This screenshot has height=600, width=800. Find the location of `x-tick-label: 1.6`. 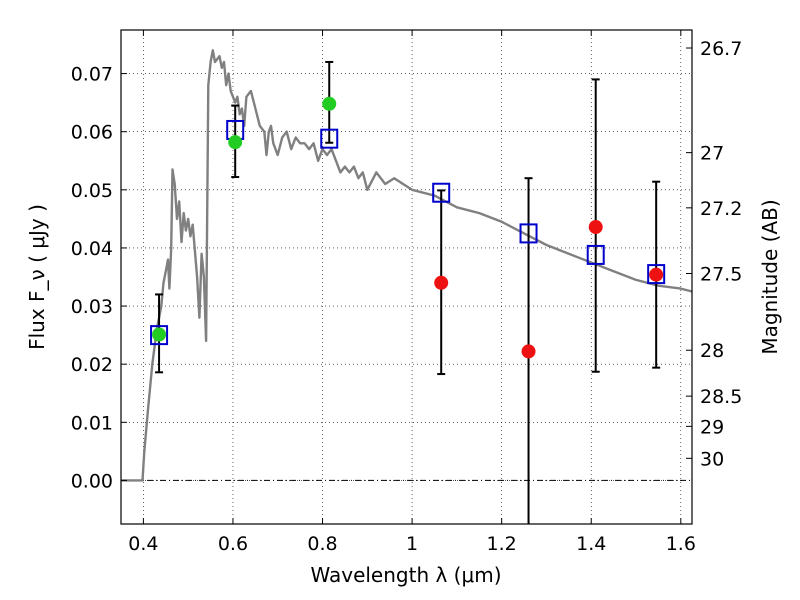

x-tick-label: 1.6 is located at coordinates (681, 544).